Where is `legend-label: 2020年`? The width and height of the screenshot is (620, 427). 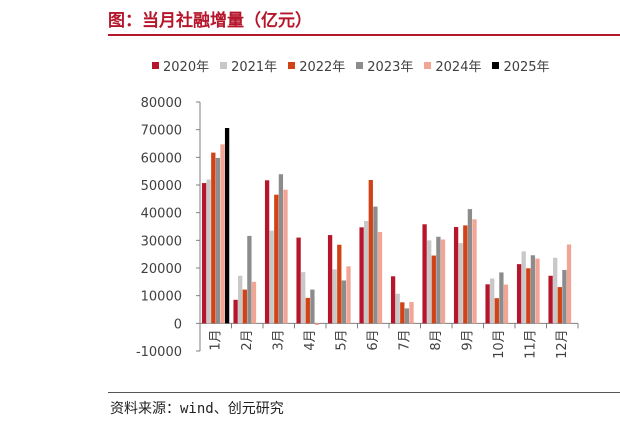
legend-label: 2020年 is located at coordinates (186, 67).